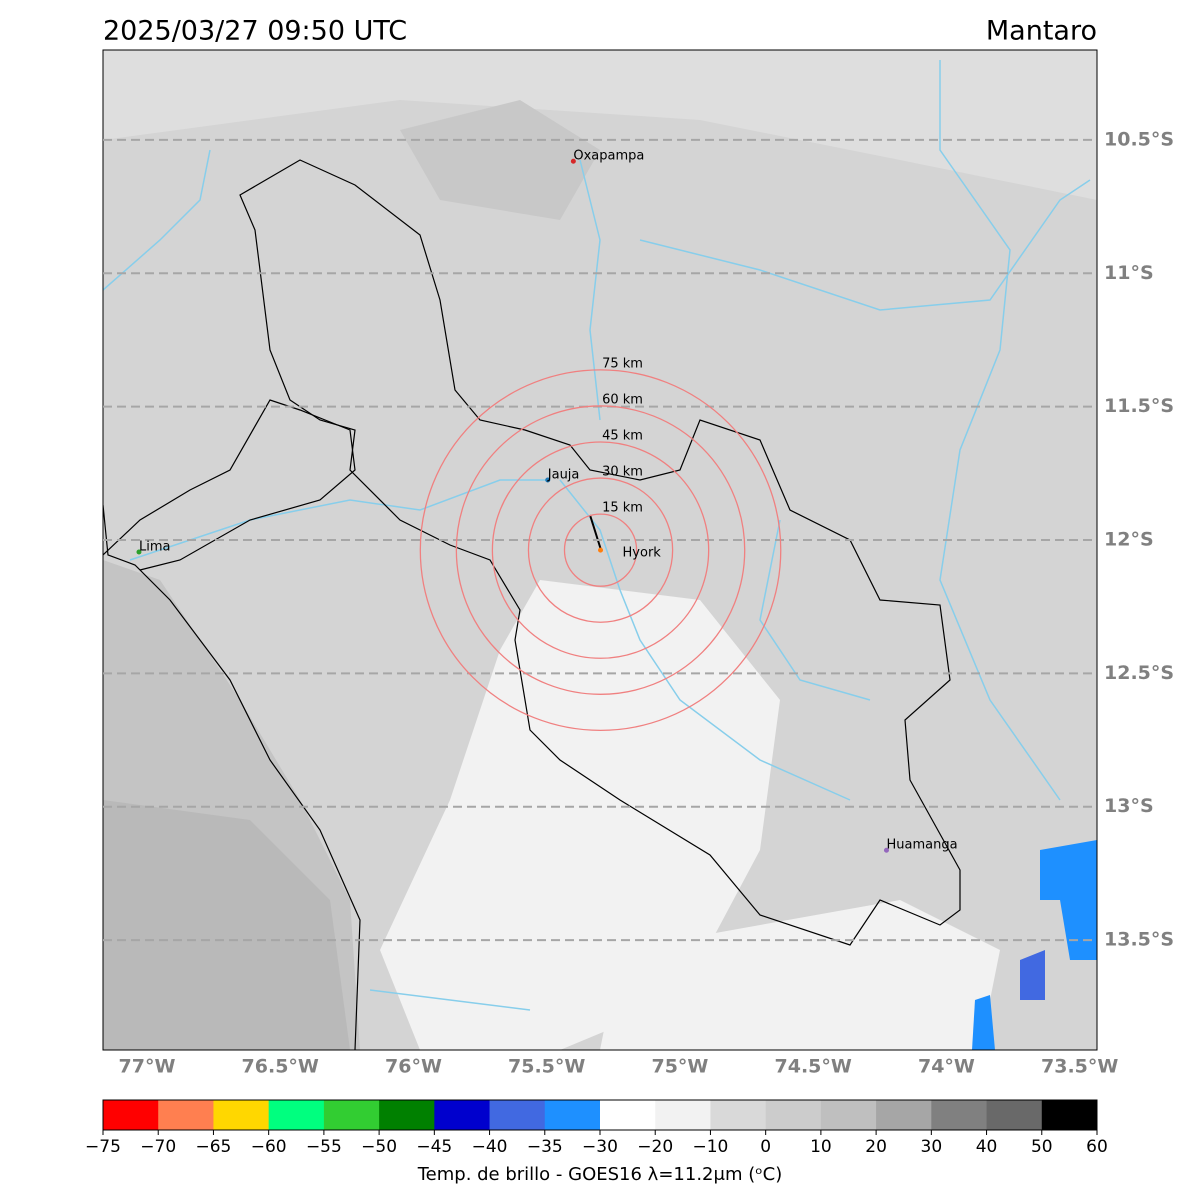 This screenshot has width=1200, height=1200. What do you see at coordinates (608, 156) in the screenshot?
I see `city-label: Oxapampa` at bounding box center [608, 156].